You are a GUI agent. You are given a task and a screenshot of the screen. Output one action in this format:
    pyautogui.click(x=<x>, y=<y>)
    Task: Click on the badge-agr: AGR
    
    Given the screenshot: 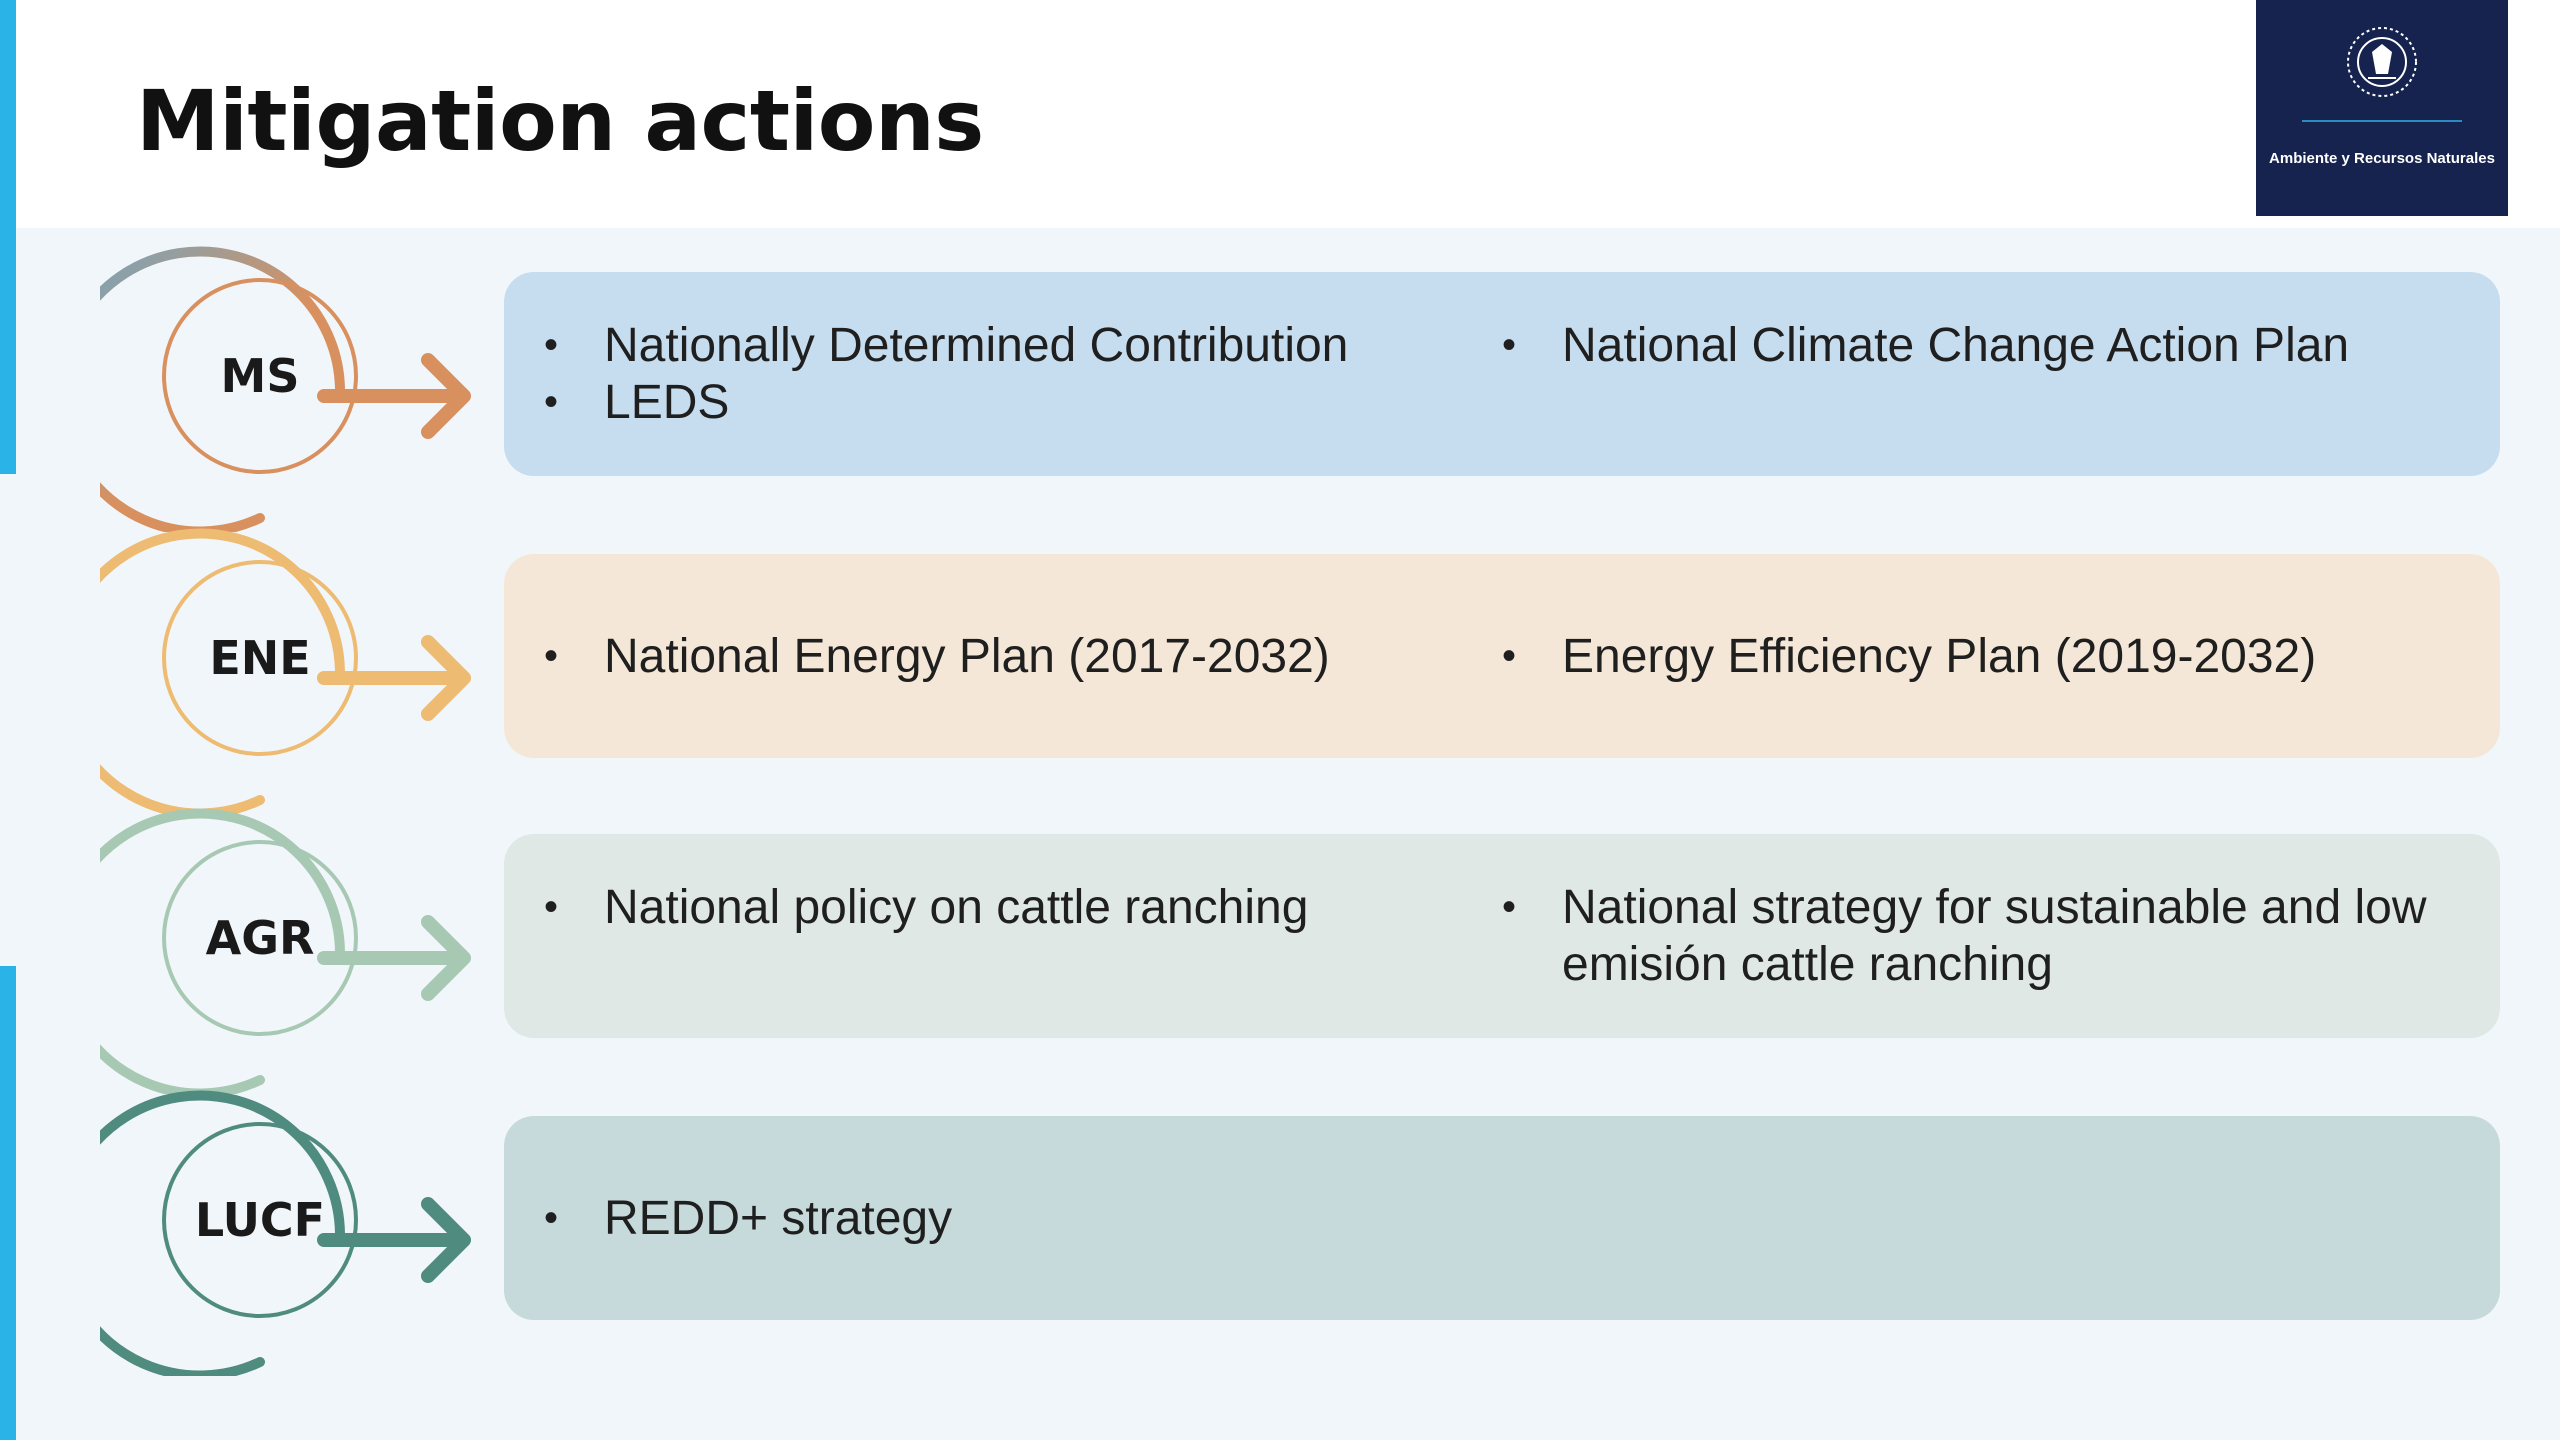 What is the action you would take?
    pyautogui.click(x=260, y=938)
    